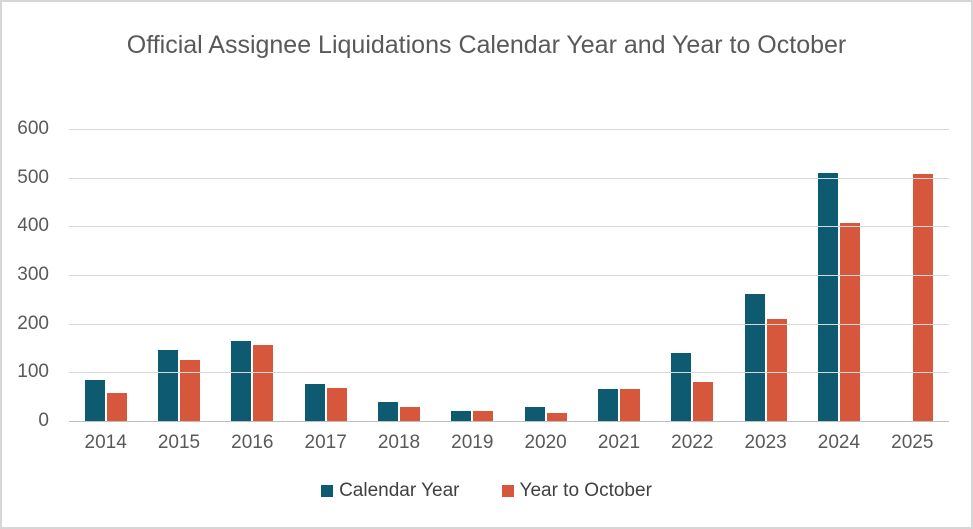  Describe the element at coordinates (912, 442) in the screenshot. I see `x-tick-label-2025: 2025` at that location.